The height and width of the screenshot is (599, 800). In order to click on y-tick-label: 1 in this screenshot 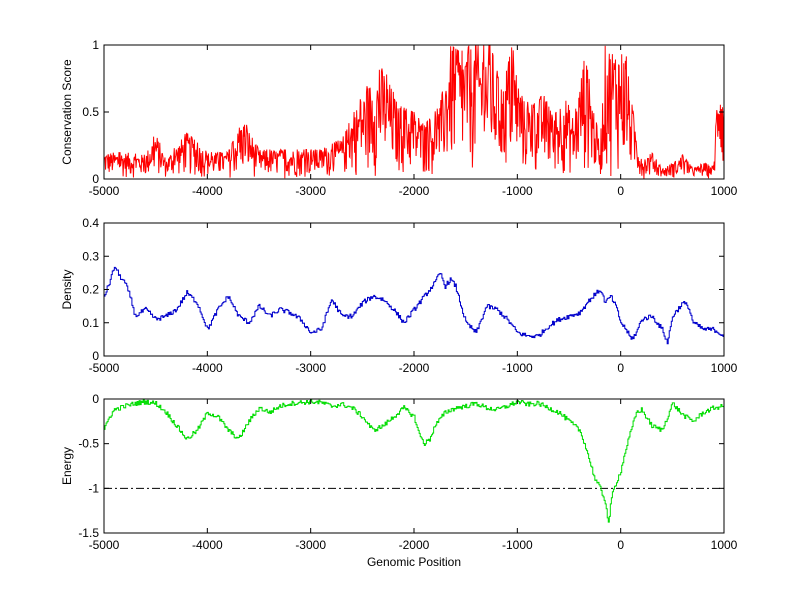, I will do `click(95, 45)`.